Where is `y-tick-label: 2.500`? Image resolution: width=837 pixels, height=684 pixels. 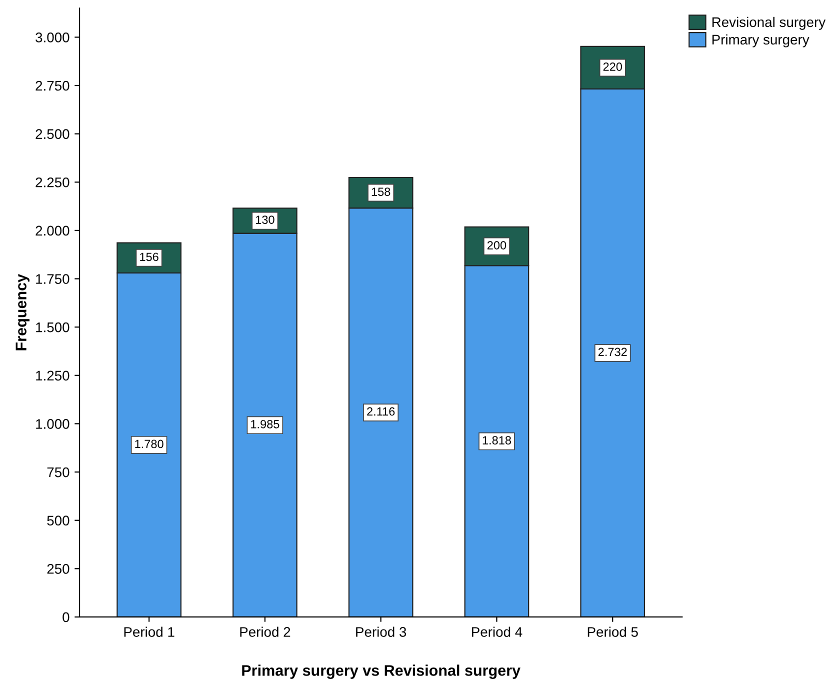 y-tick-label: 2.500 is located at coordinates (53, 134).